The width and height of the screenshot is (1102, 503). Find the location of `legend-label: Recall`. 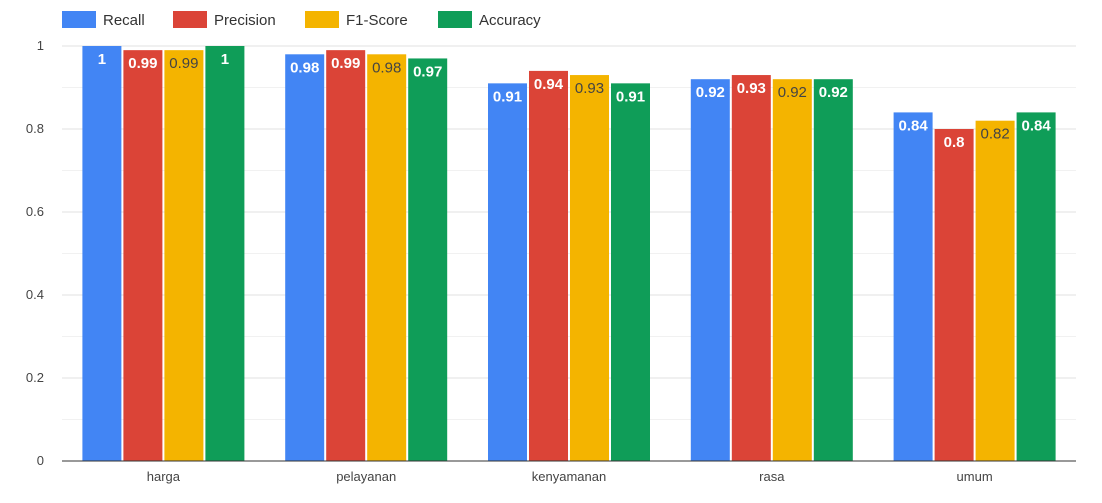

legend-label: Recall is located at coordinates (124, 20).